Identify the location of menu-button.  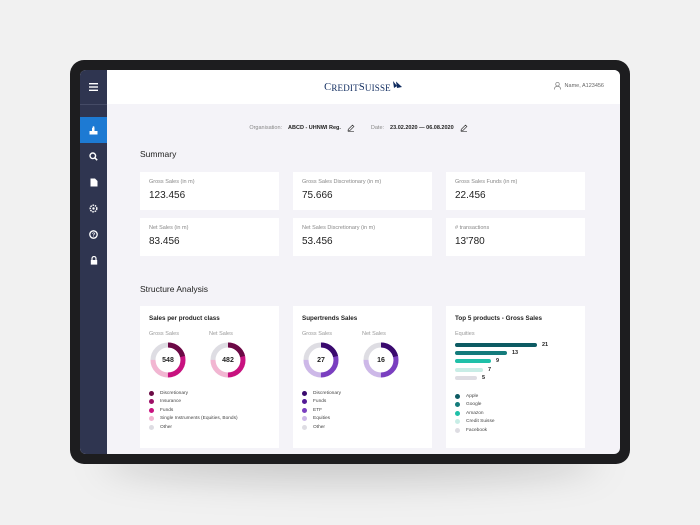
(93, 87).